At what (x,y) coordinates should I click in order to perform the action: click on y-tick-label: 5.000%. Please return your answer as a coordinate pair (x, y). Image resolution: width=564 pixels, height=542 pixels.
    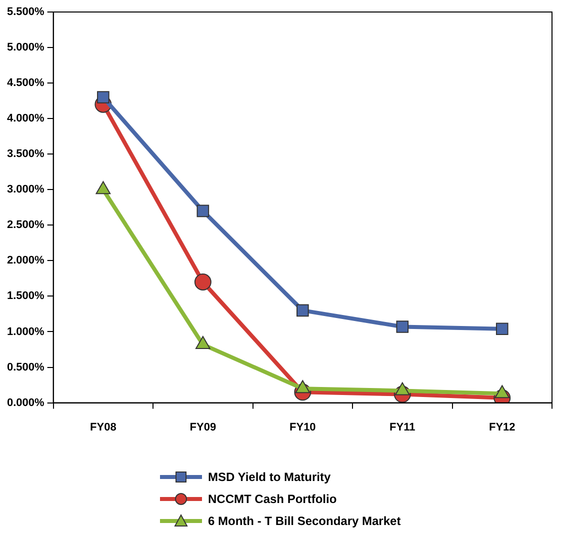
    Looking at the image, I should click on (25, 48).